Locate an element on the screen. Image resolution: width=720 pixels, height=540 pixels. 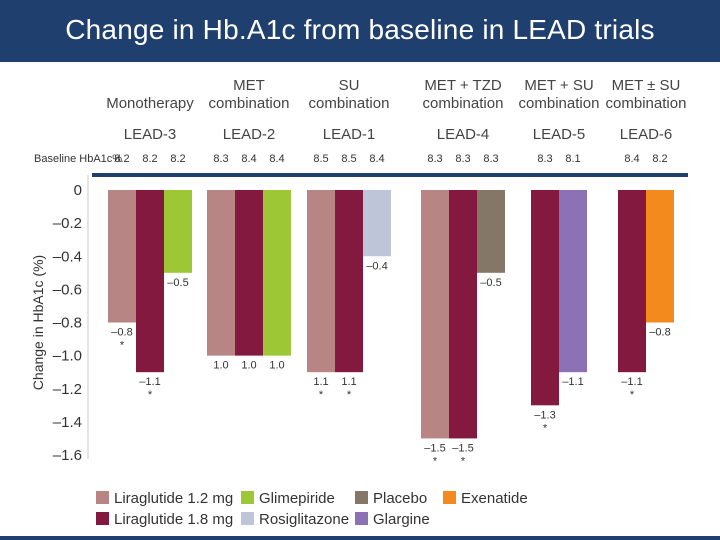
legend-label: Liraglutide 1.8 mg is located at coordinates (173, 519).